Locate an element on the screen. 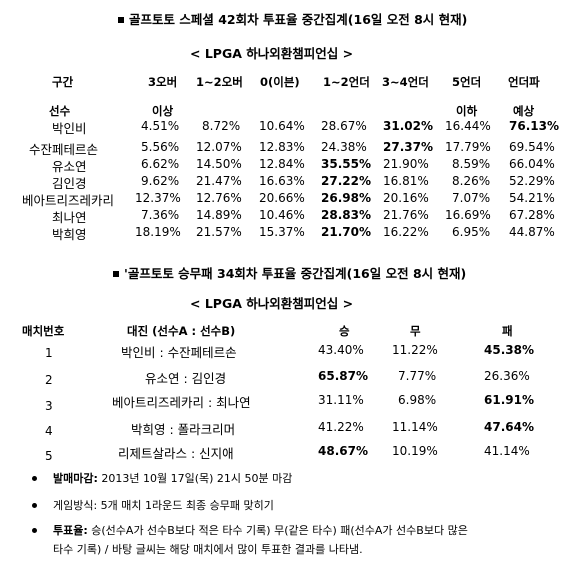 The width and height of the screenshot is (580, 565). section1-subtitle: < LPGA 하나외환챔피언십 > is located at coordinates (272, 53).